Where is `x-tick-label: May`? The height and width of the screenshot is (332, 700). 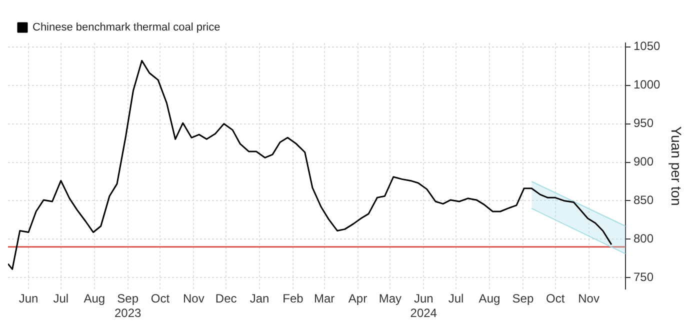 x-tick-label: May is located at coordinates (390, 299).